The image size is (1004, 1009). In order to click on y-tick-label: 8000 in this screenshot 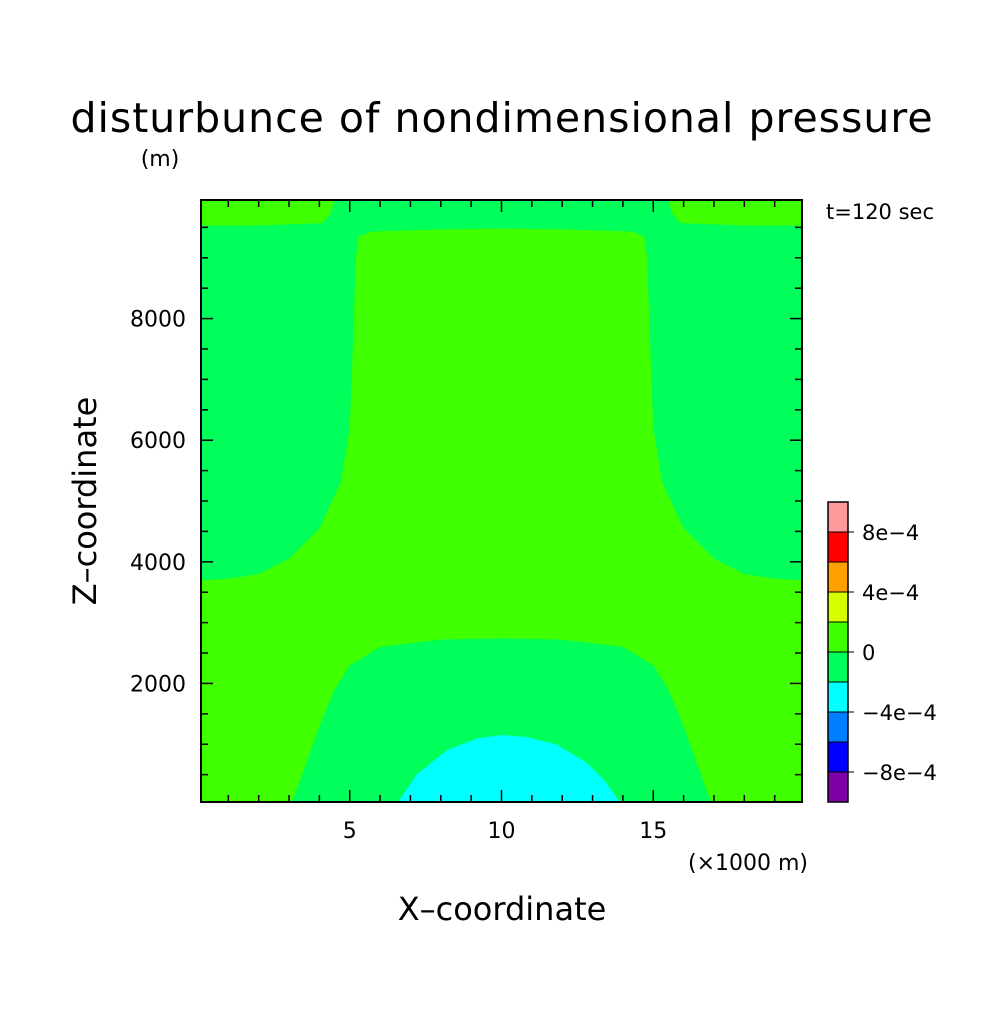, I will do `click(158, 320)`.